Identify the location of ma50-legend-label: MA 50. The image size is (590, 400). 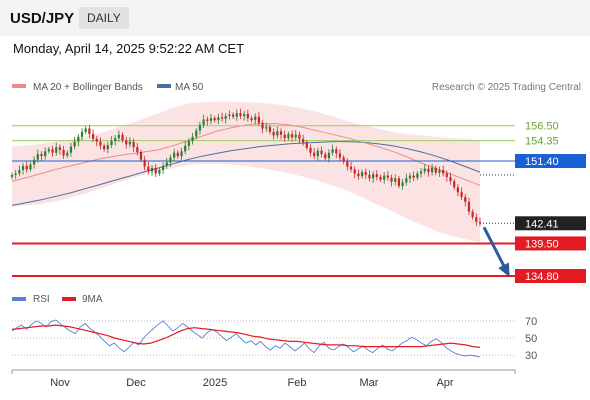
(189, 87).